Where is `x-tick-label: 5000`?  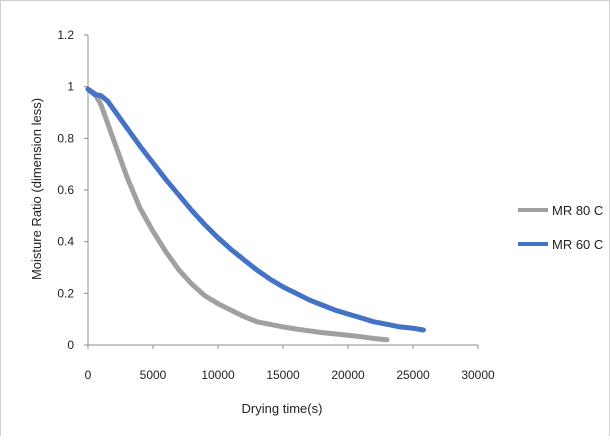
x-tick-label: 5000 is located at coordinates (153, 375).